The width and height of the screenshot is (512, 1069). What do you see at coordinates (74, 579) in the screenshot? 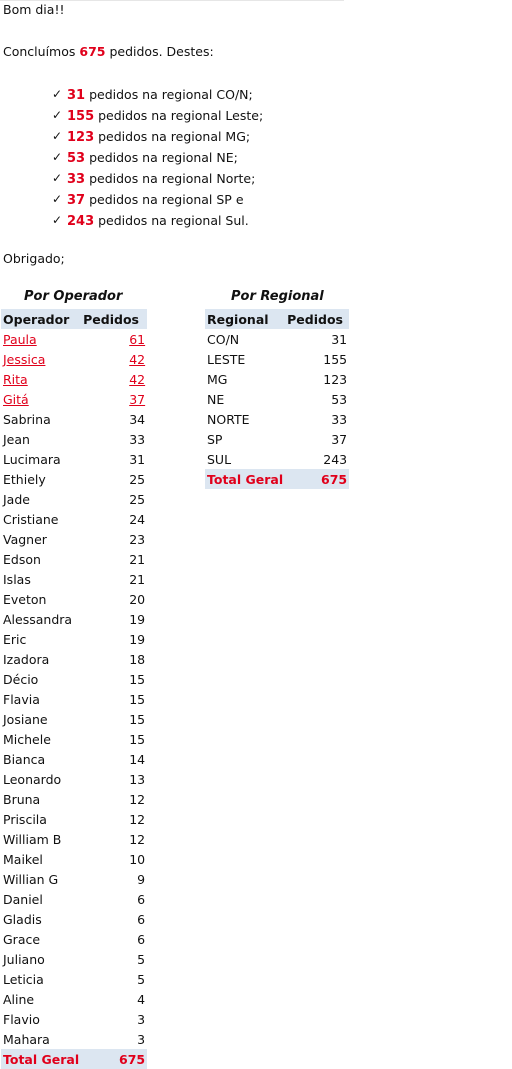
I see `table-row: Islas 21` at bounding box center [74, 579].